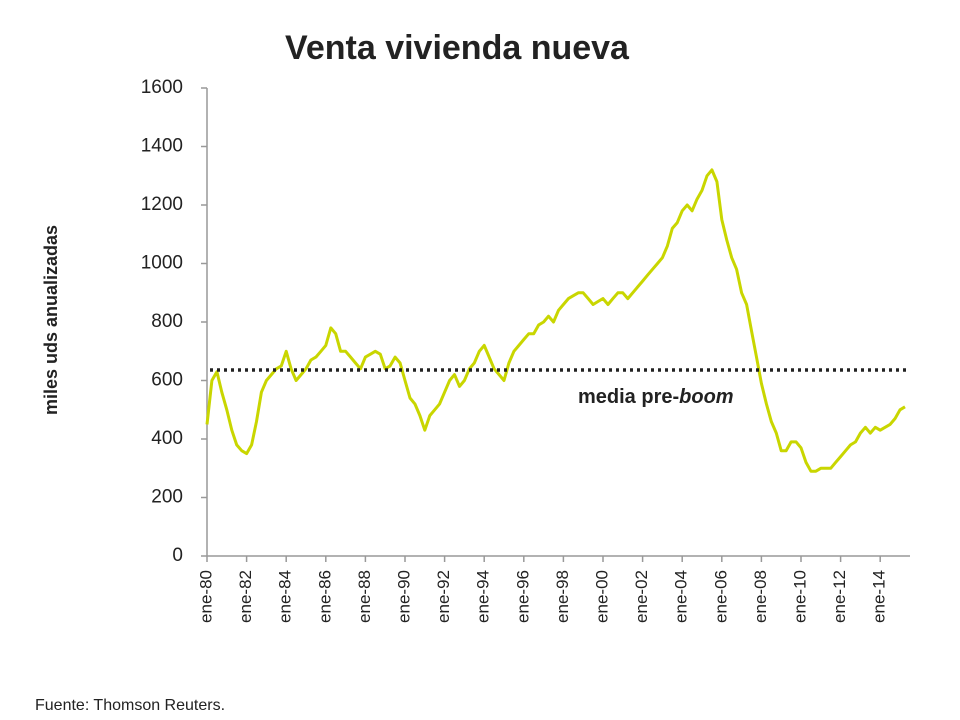  I want to click on y-tick-label: 1600, so click(162, 87).